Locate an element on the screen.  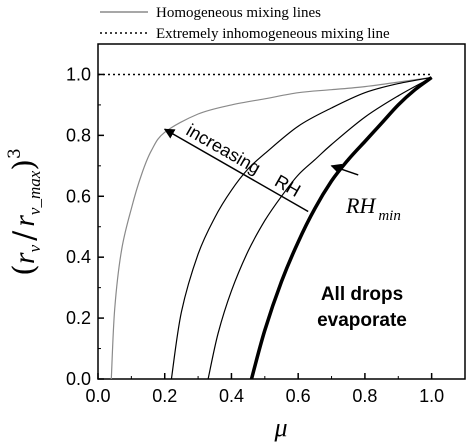
increasing-rh-arrow is located at coordinates (236, 170).